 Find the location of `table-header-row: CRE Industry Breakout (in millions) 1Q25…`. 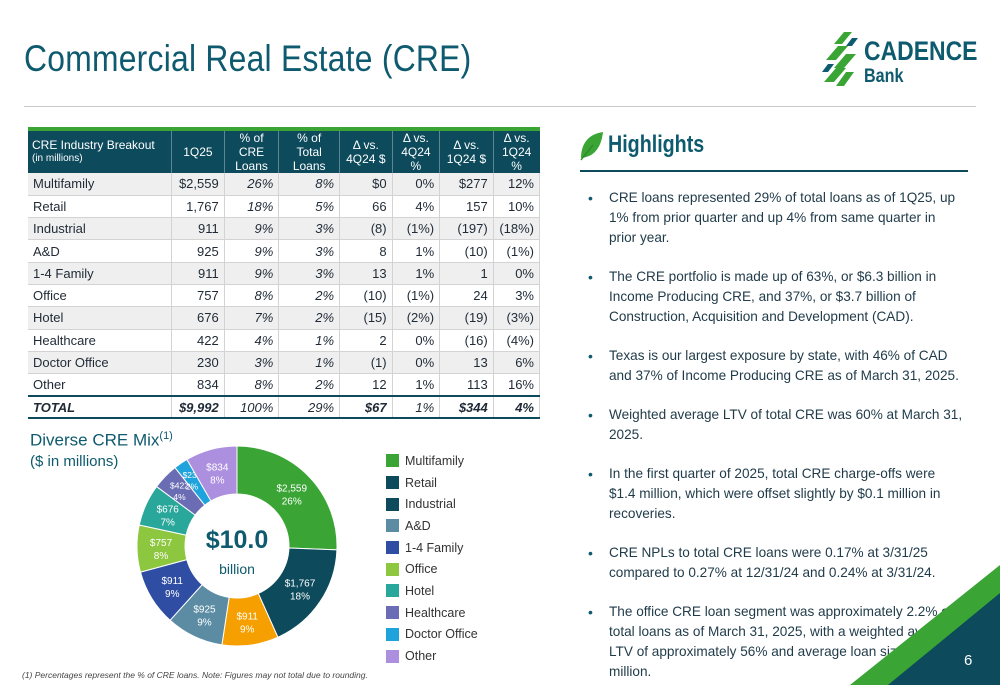

table-header-row: CRE Industry Breakout (in millions) 1Q25… is located at coordinates (284, 151).